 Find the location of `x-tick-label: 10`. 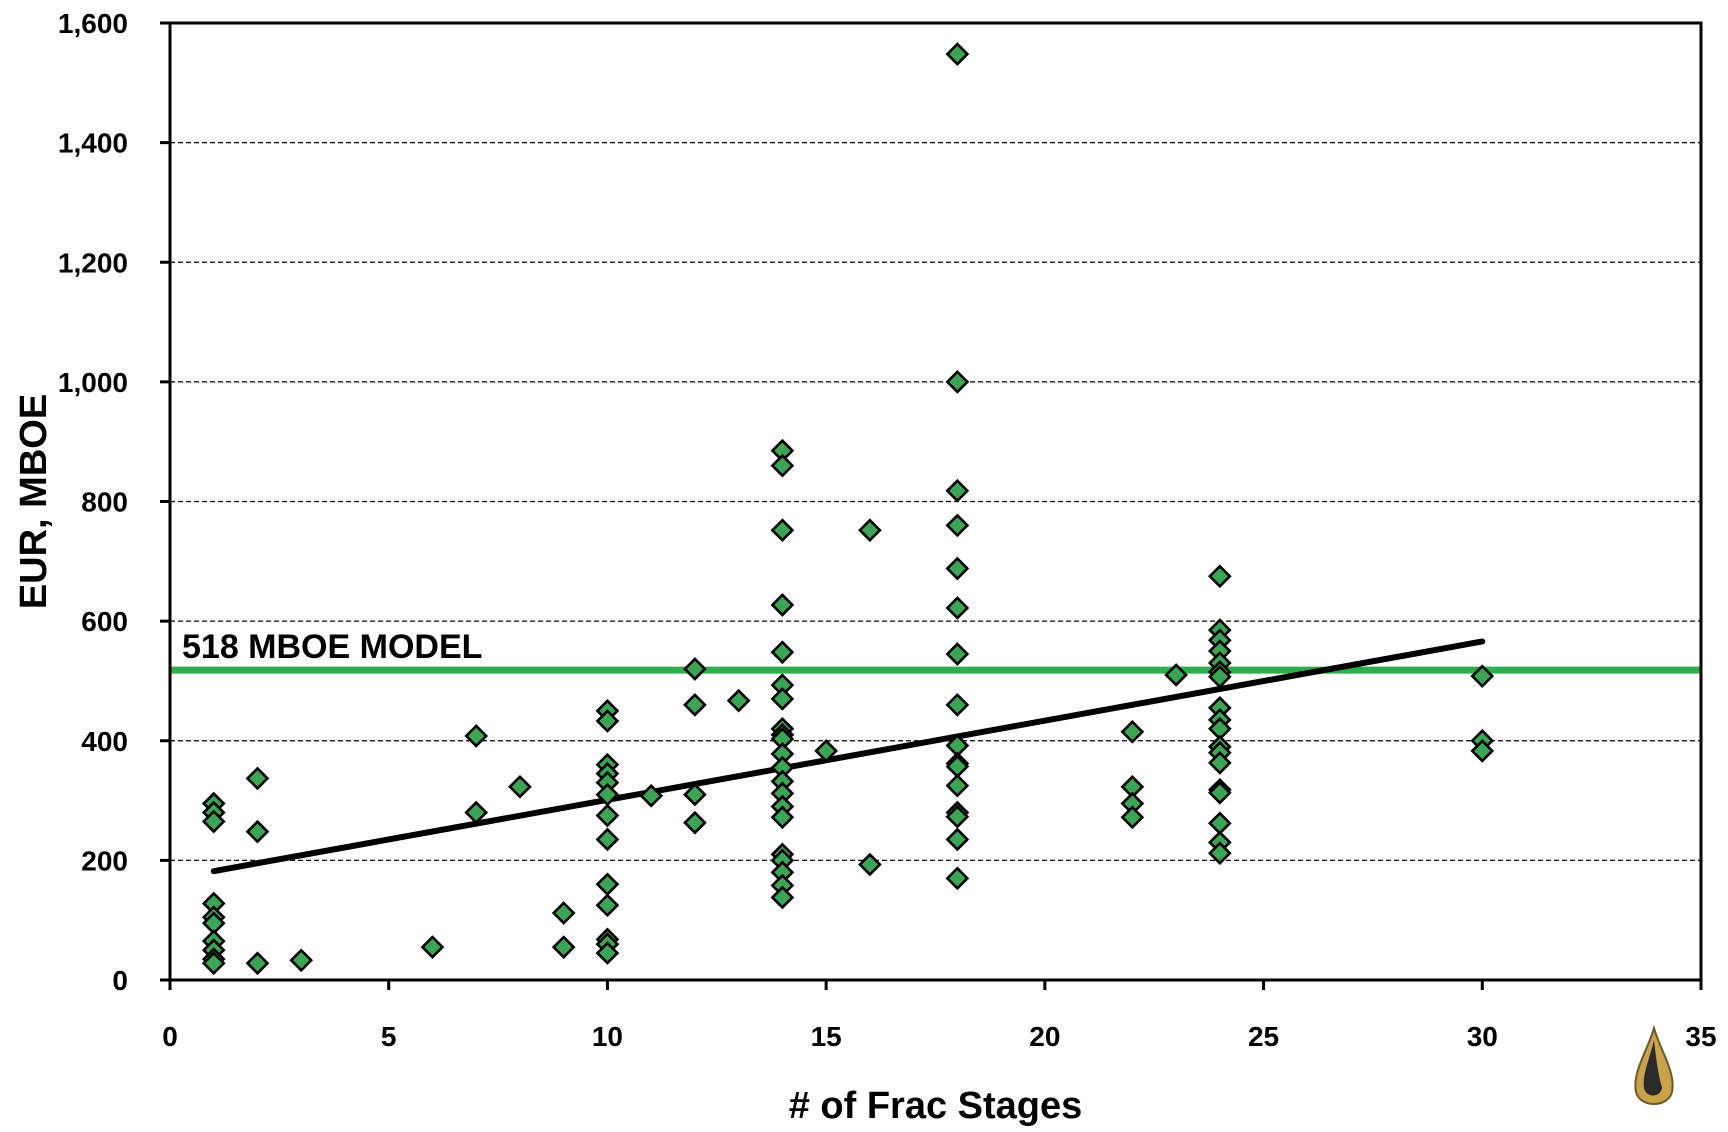

x-tick-label: 10 is located at coordinates (607, 1036).